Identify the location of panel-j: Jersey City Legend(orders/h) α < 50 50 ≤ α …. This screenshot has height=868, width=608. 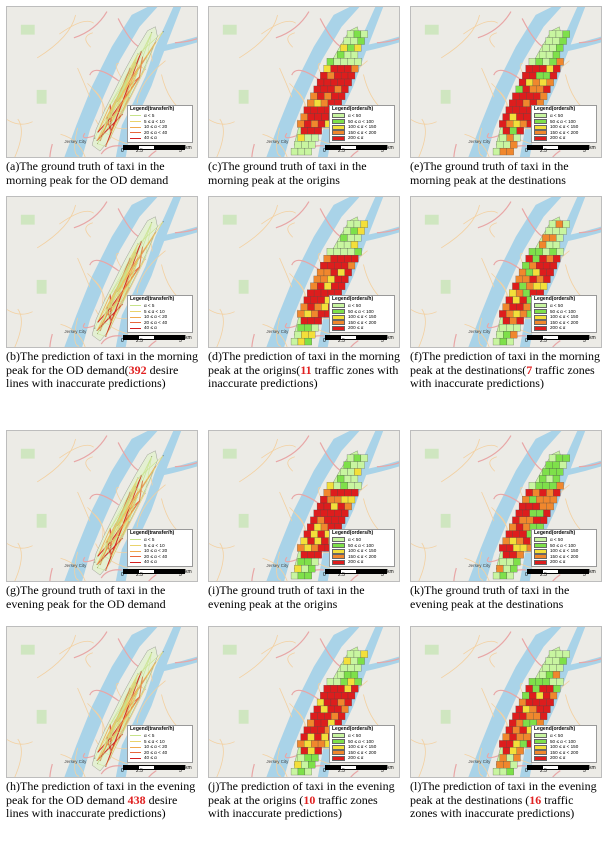
(304, 723).